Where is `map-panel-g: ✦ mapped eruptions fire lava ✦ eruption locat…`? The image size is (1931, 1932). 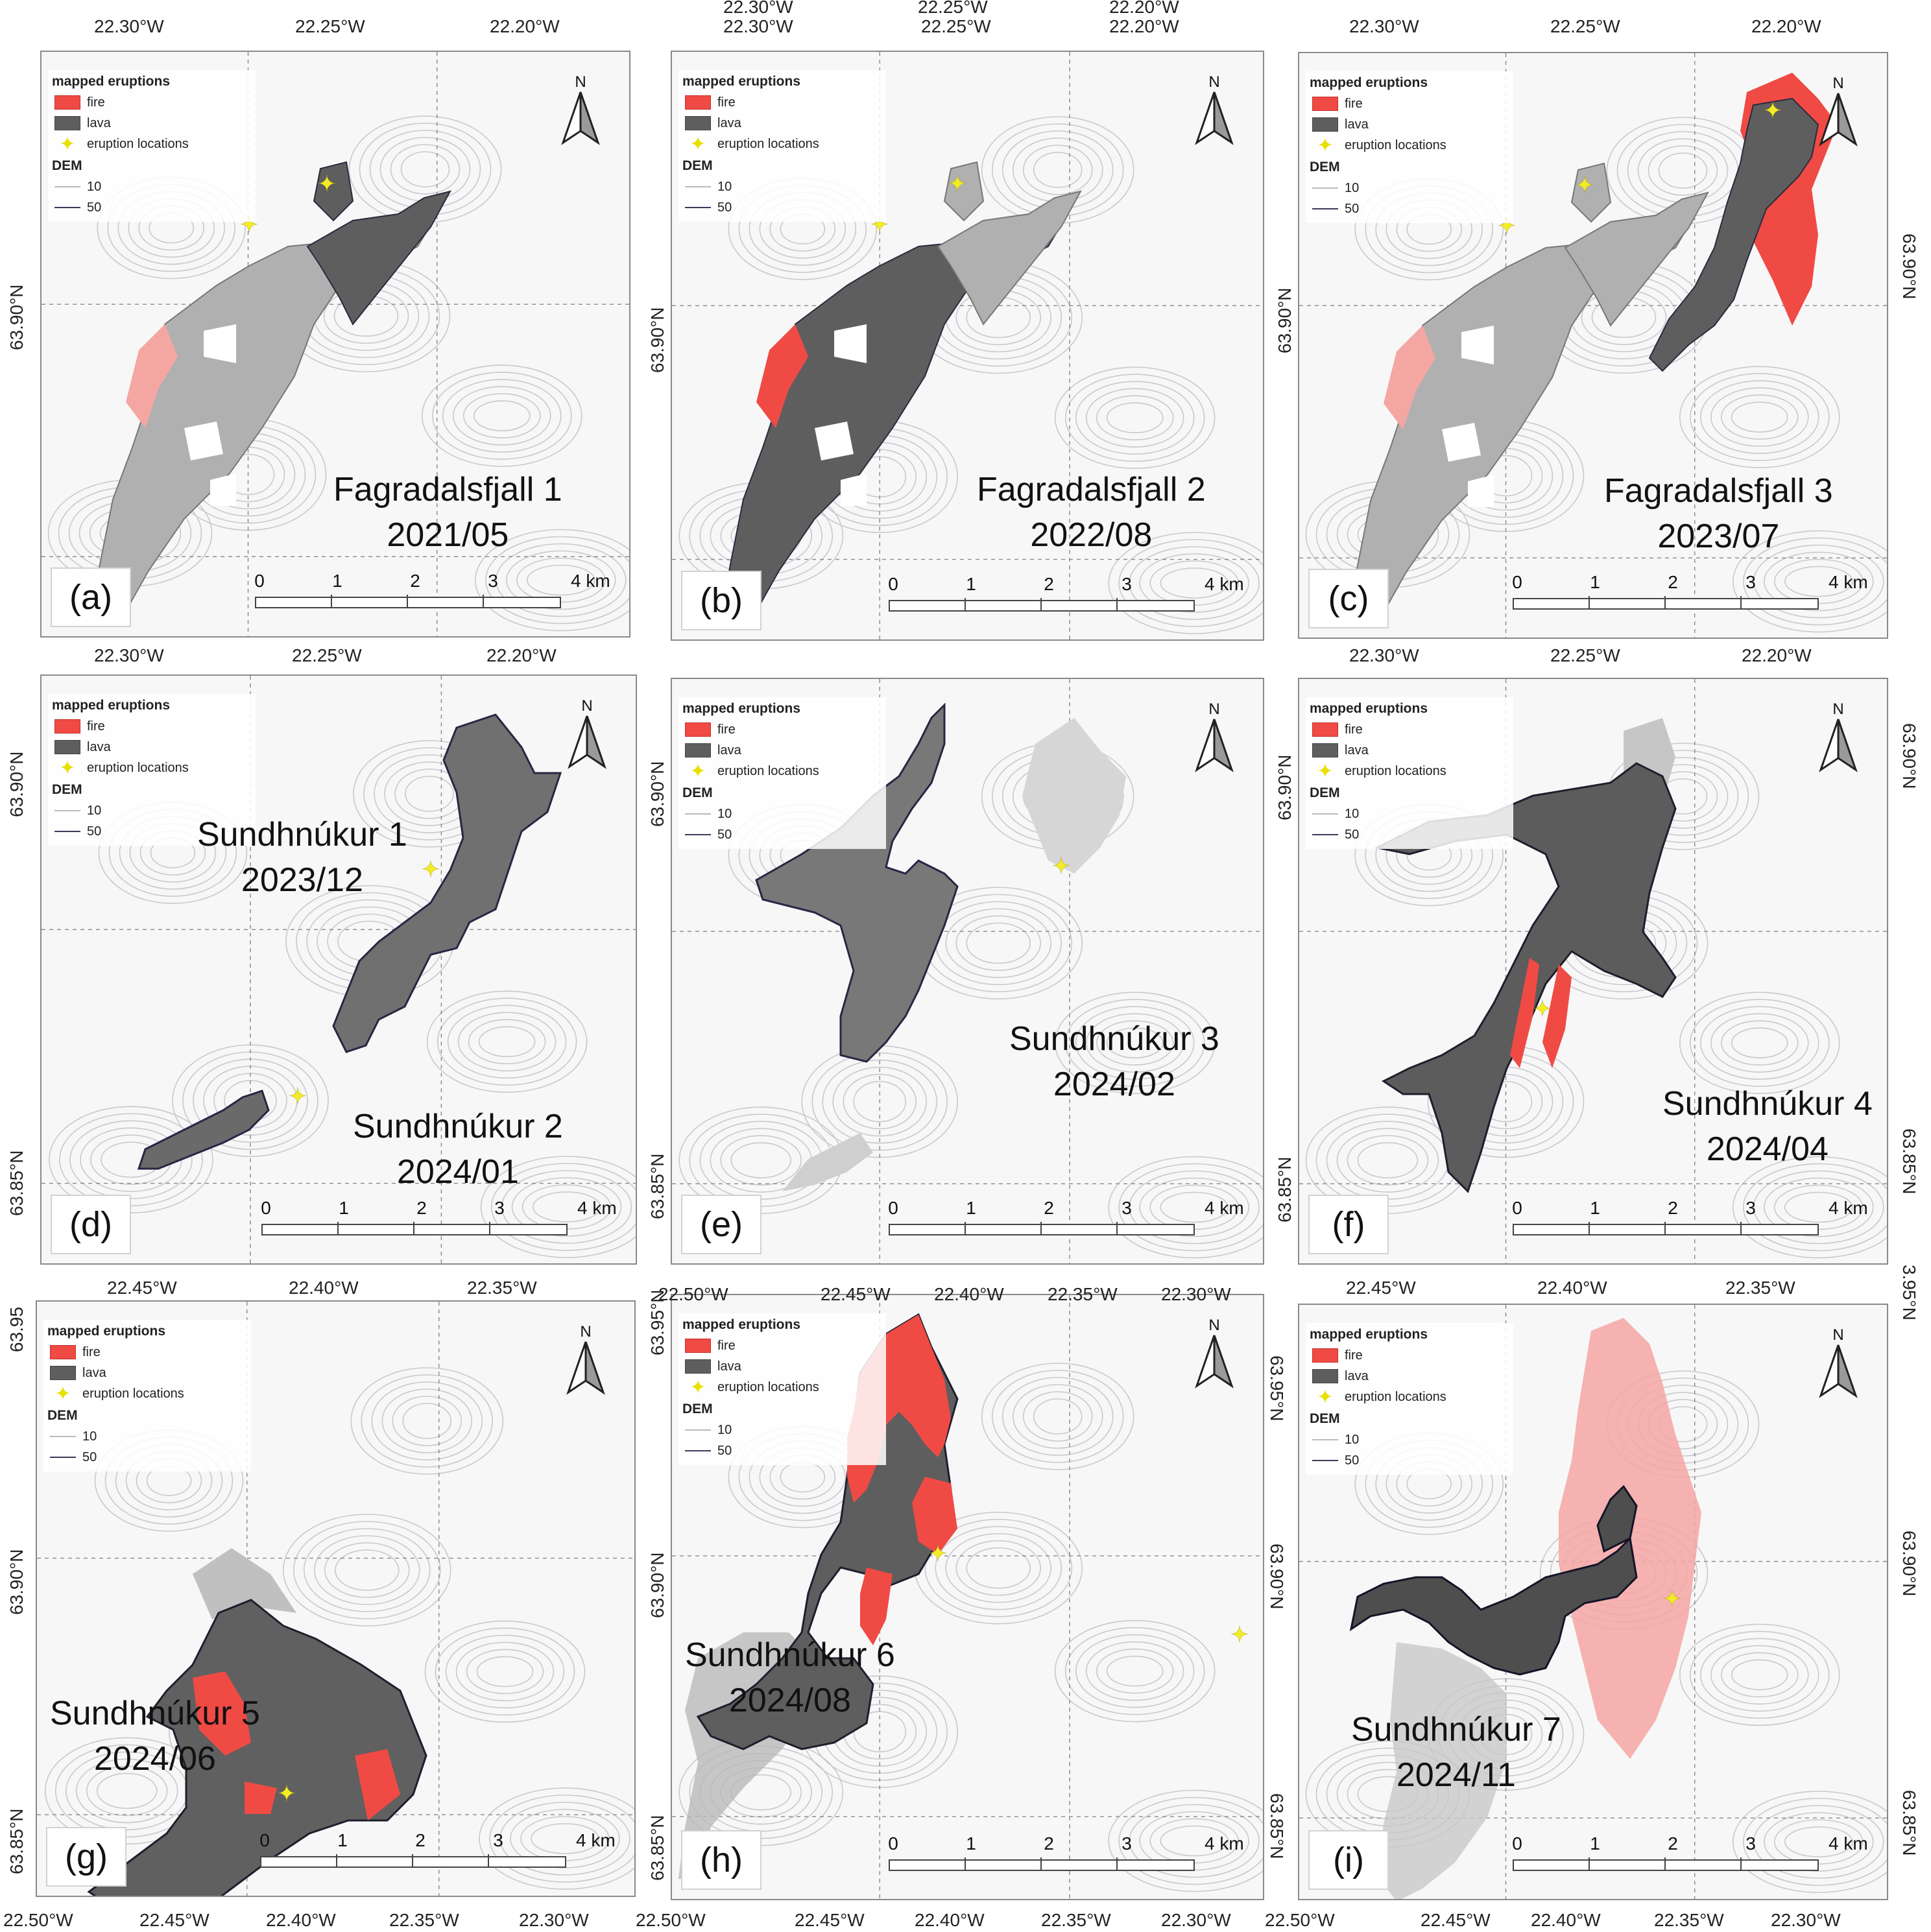 map-panel-g: ✦ mapped eruptions fire lava ✦ eruption locat… is located at coordinates (336, 1599).